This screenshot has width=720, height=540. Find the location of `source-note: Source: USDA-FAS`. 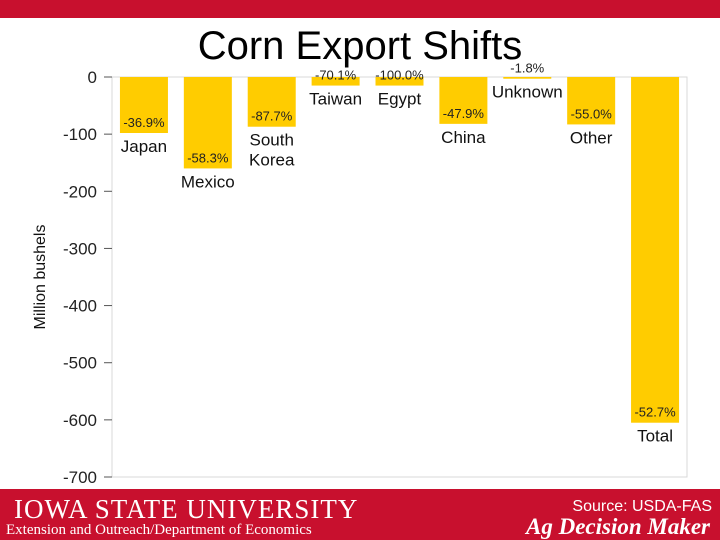

source-note: Source: USDA-FAS is located at coordinates (642, 506).